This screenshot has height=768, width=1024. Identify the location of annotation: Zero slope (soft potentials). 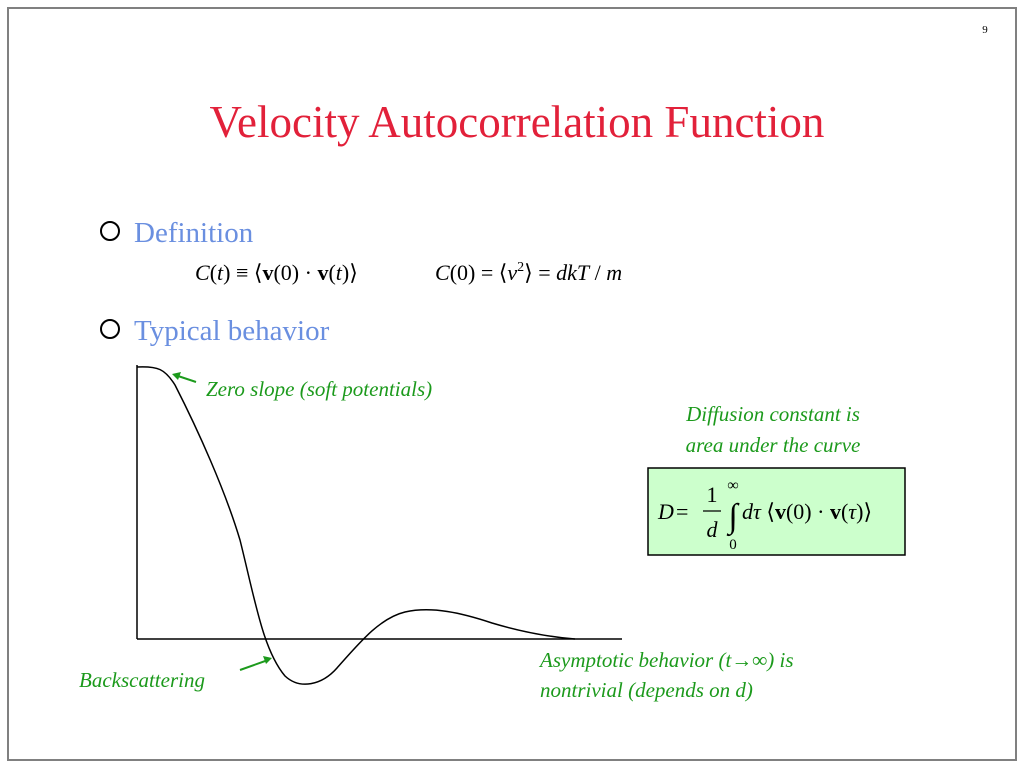
(319, 389).